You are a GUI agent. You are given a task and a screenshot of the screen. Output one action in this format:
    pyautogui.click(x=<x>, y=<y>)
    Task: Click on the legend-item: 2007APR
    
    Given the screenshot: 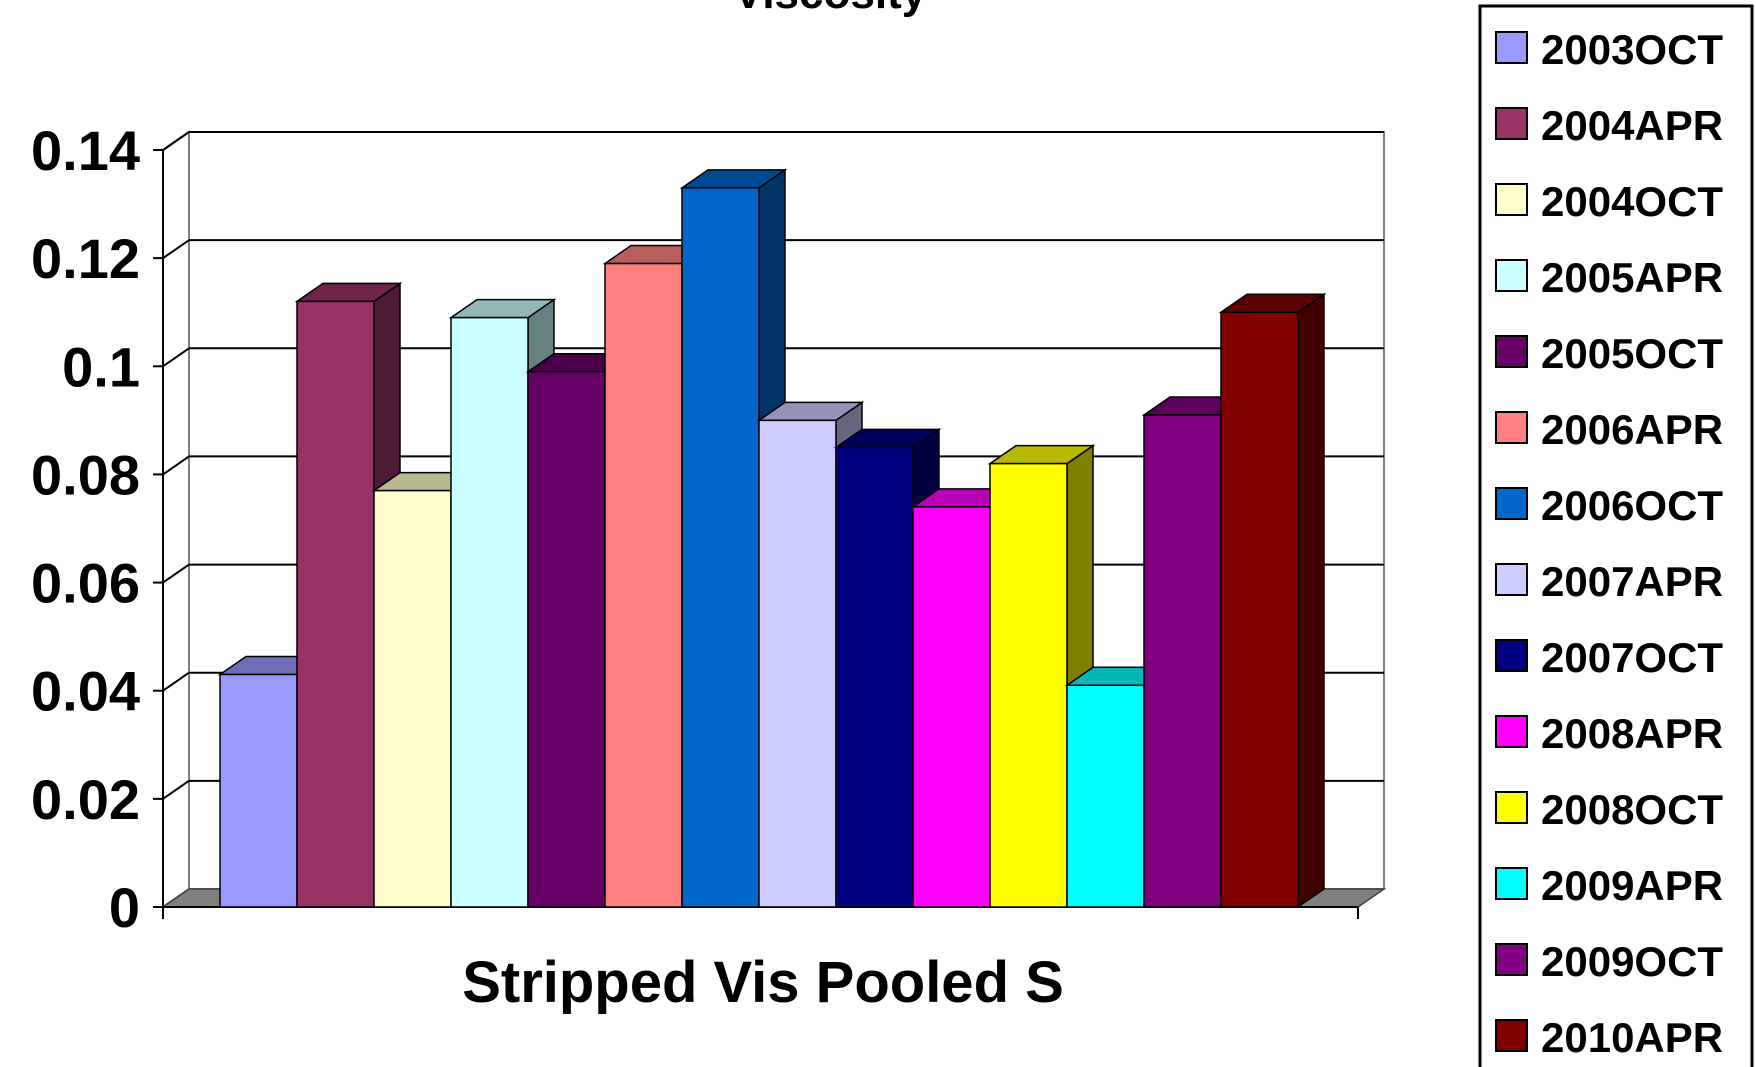 What is the action you would take?
    pyautogui.click(x=1609, y=581)
    